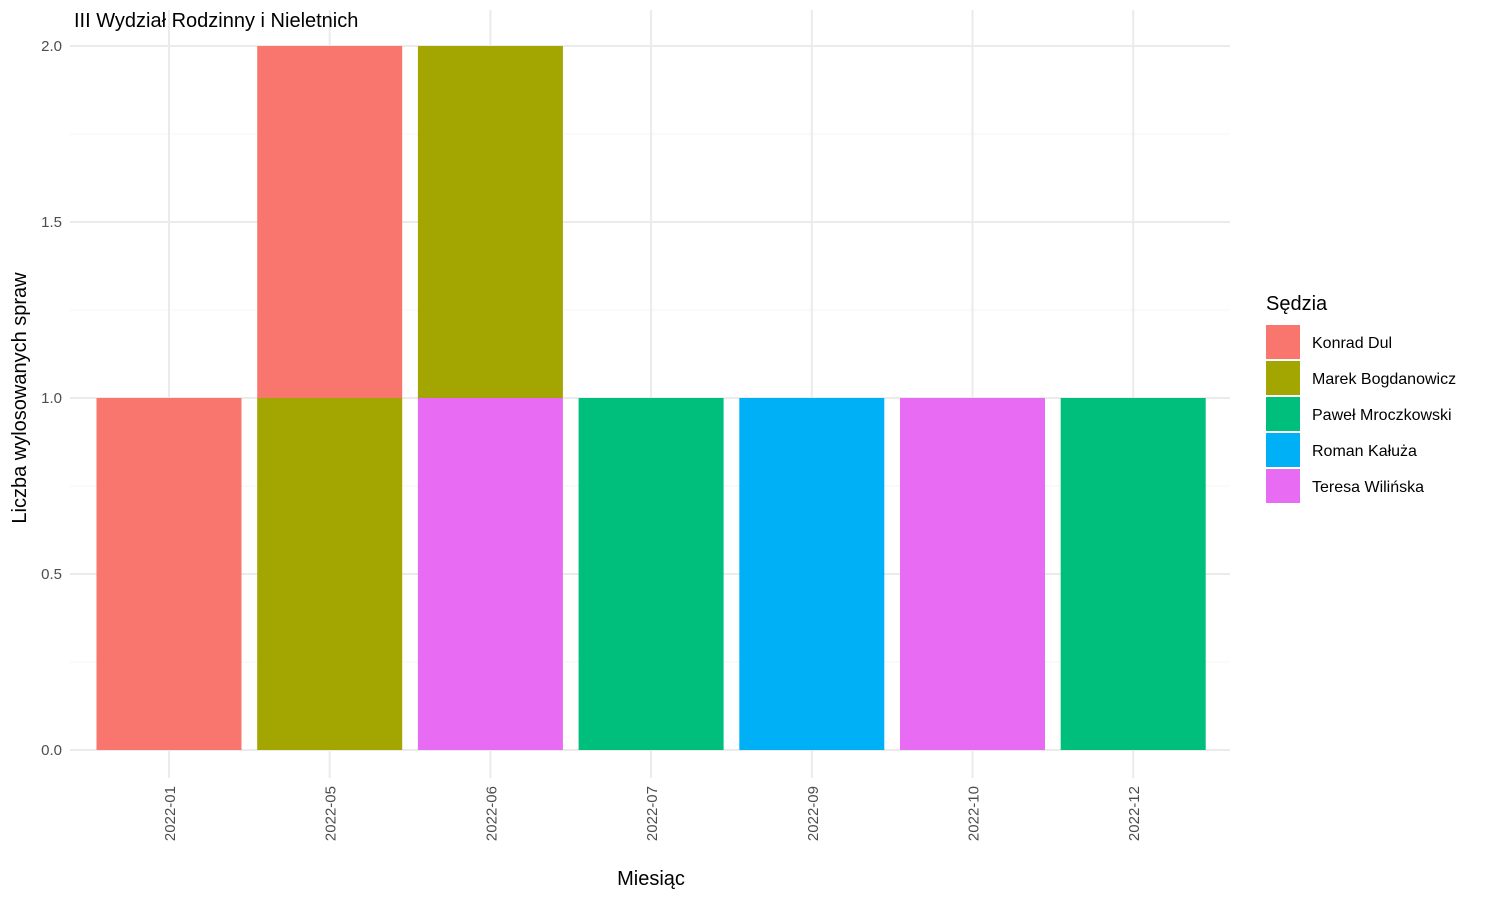  Describe the element at coordinates (1384, 379) in the screenshot. I see `legend-label: Marek Bogdanowicz` at that location.